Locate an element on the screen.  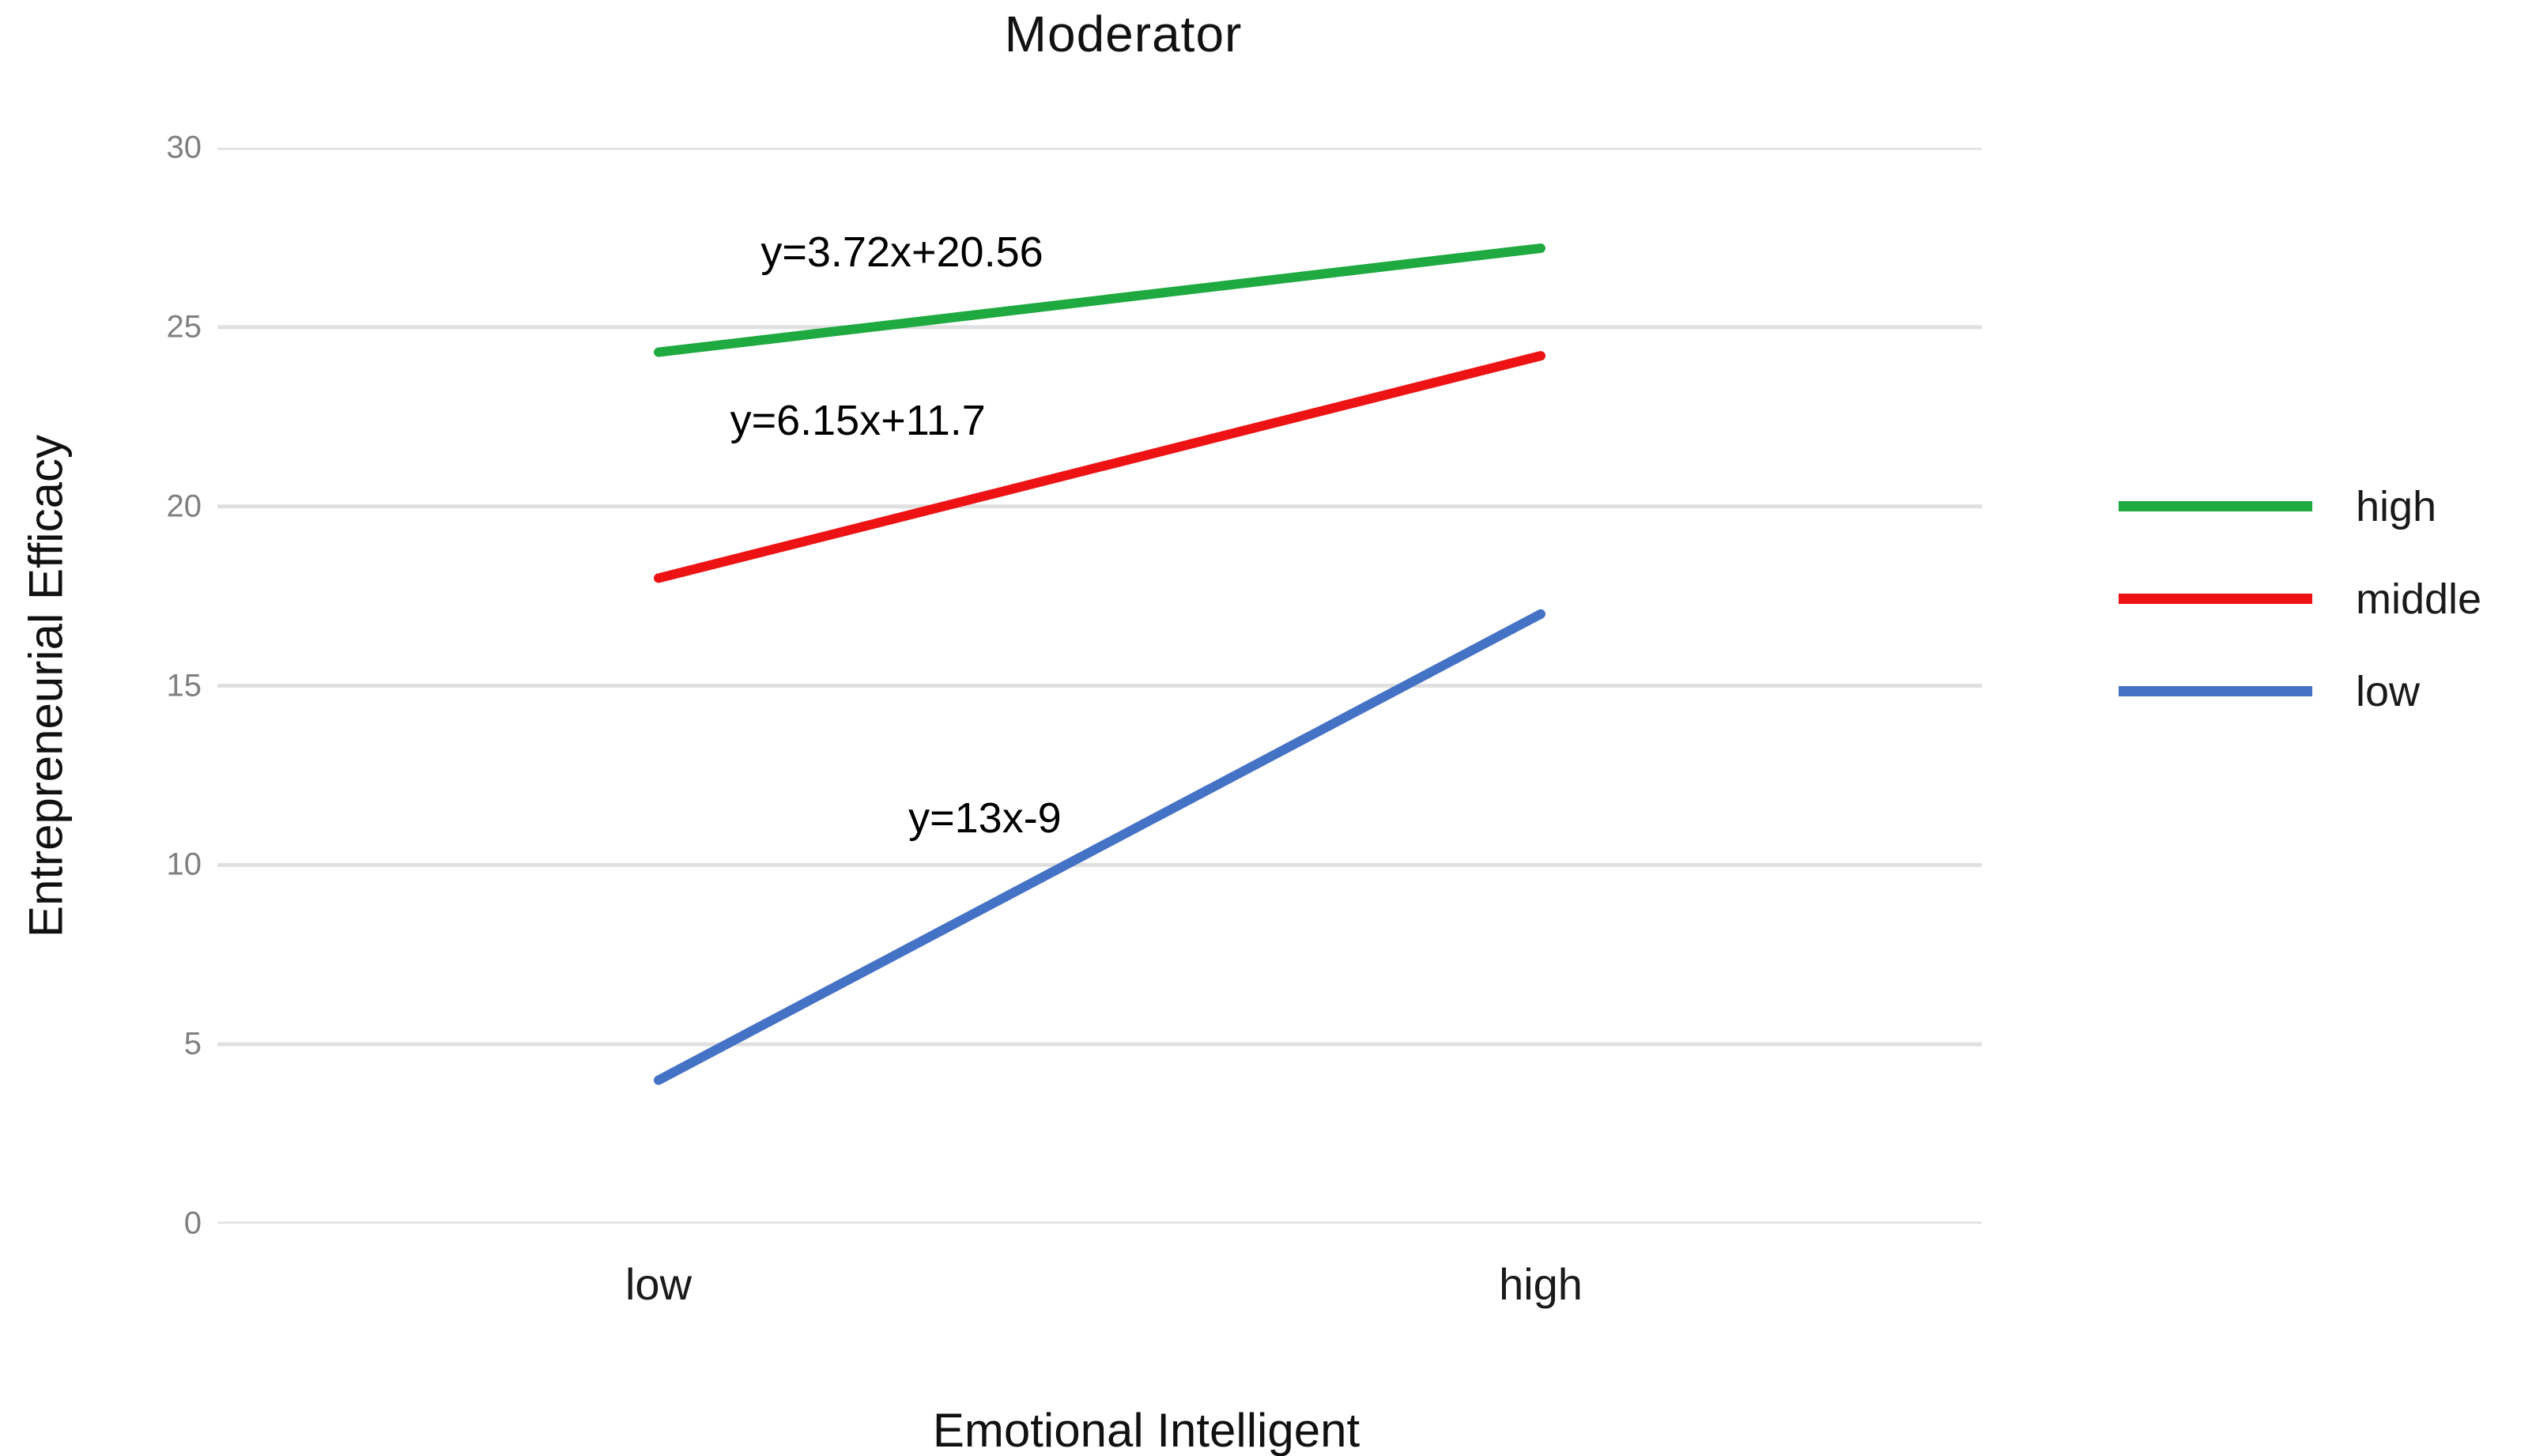
y-tick-label-20: 20 is located at coordinates (184, 506).